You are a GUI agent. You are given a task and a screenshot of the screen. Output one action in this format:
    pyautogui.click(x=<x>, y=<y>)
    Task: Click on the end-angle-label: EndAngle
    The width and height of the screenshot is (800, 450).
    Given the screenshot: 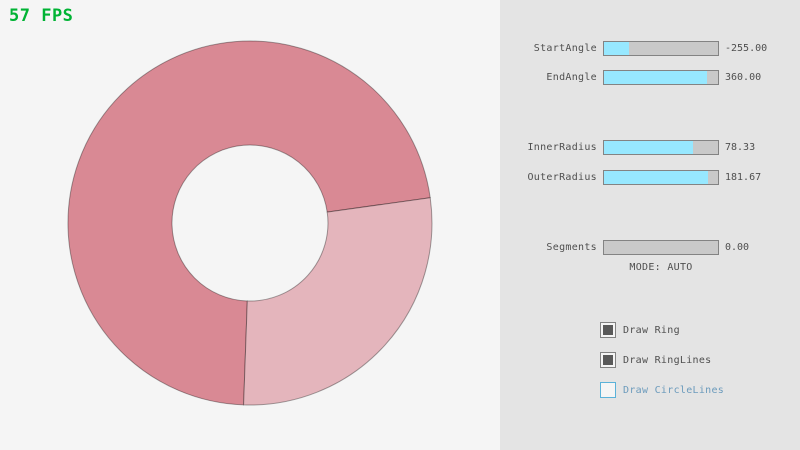 What is the action you would take?
    pyautogui.click(x=571, y=77)
    